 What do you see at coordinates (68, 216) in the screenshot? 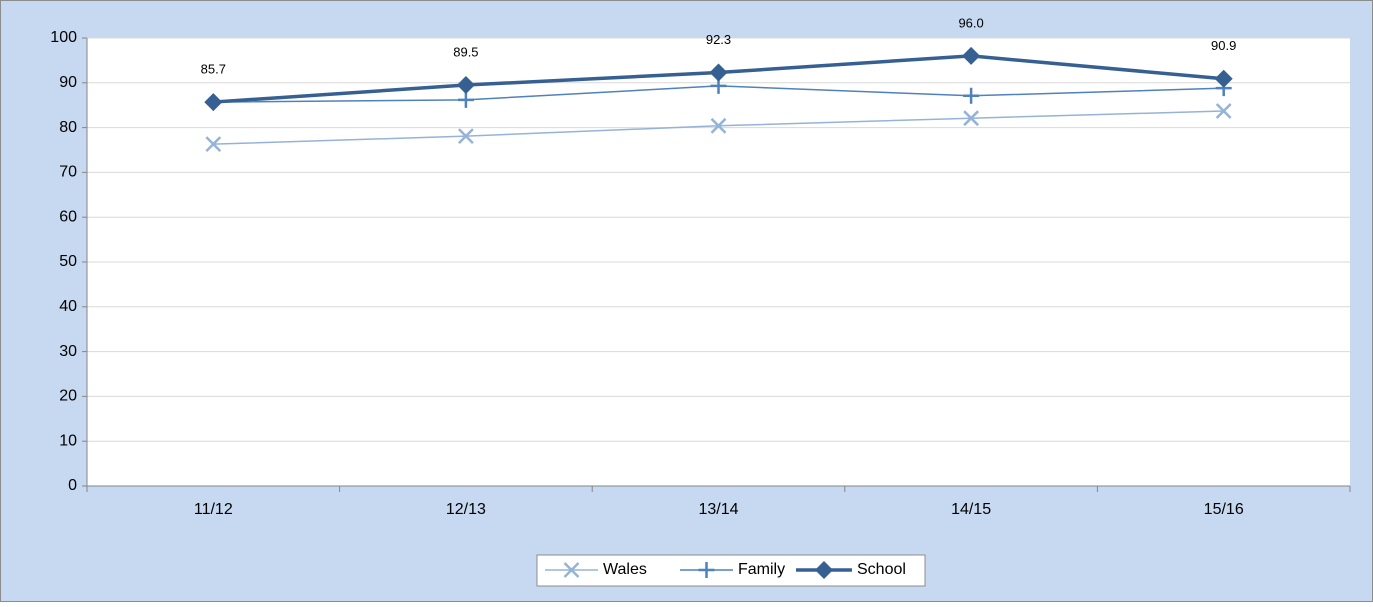
I see `y-tick-label: 60` at bounding box center [68, 216].